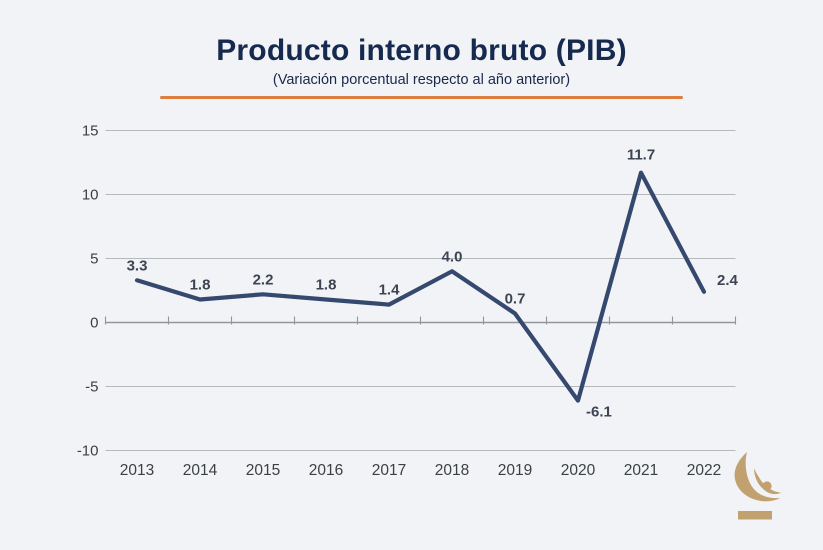 This screenshot has width=823, height=550. What do you see at coordinates (390, 290) in the screenshot?
I see `data-point-label: 1.4` at bounding box center [390, 290].